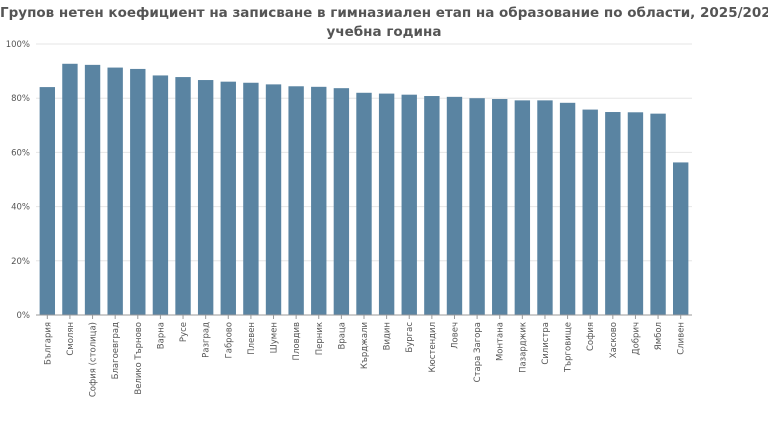 The width and height of the screenshot is (768, 443). I want to click on category-label: Плевен, so click(252, 338).